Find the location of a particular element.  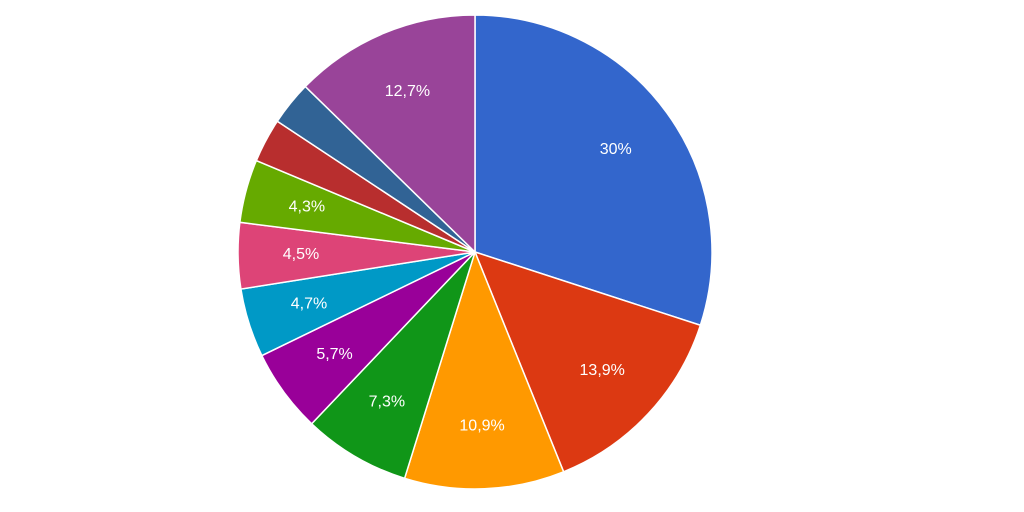

pie-slice-label-1: 30% is located at coordinates (616, 149).